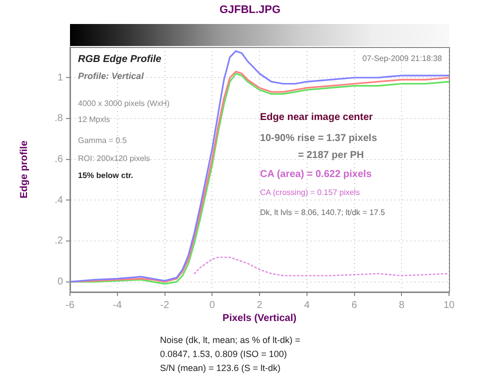 The image size is (500, 384). Describe the element at coordinates (120, 59) in the screenshot. I see `annotation: RGB Edge Profile` at that location.